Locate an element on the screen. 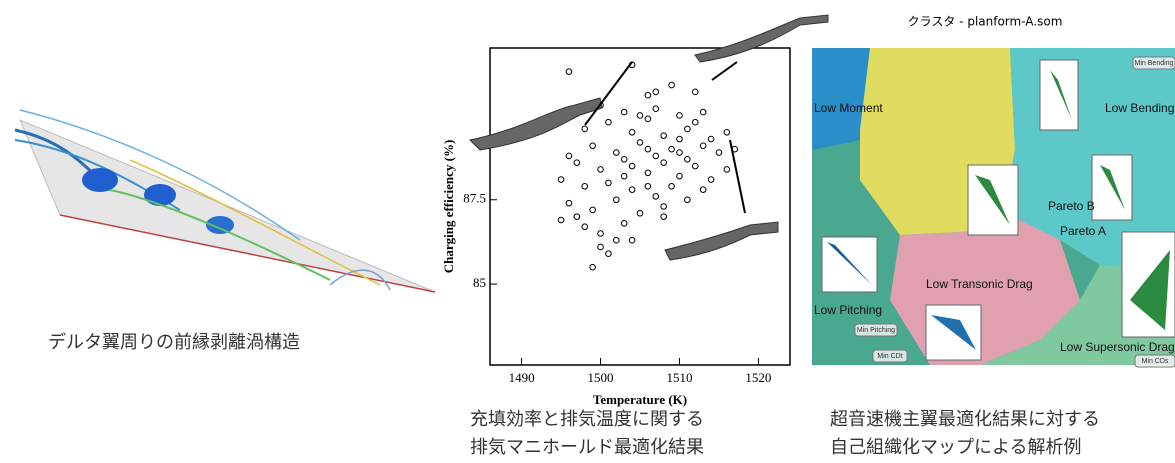  delta-wing-image is located at coordinates (225, 201).